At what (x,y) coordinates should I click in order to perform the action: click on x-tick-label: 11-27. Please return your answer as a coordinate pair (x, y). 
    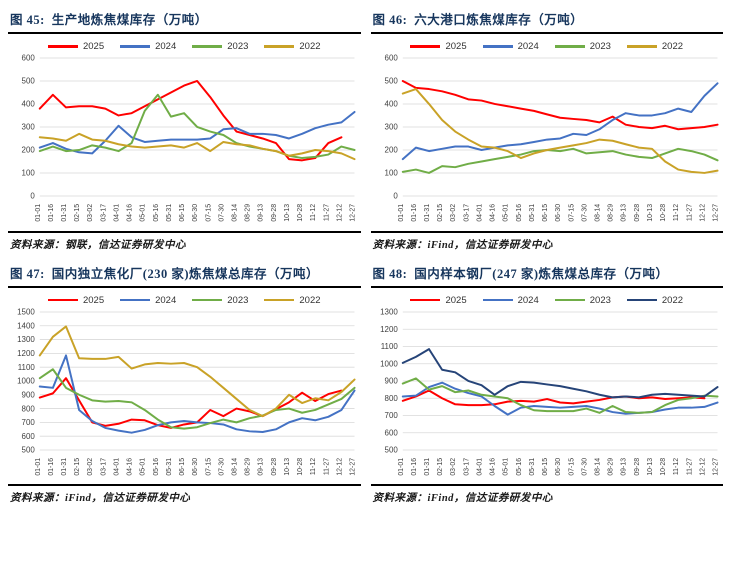
    Looking at the image, I should click on (326, 212).